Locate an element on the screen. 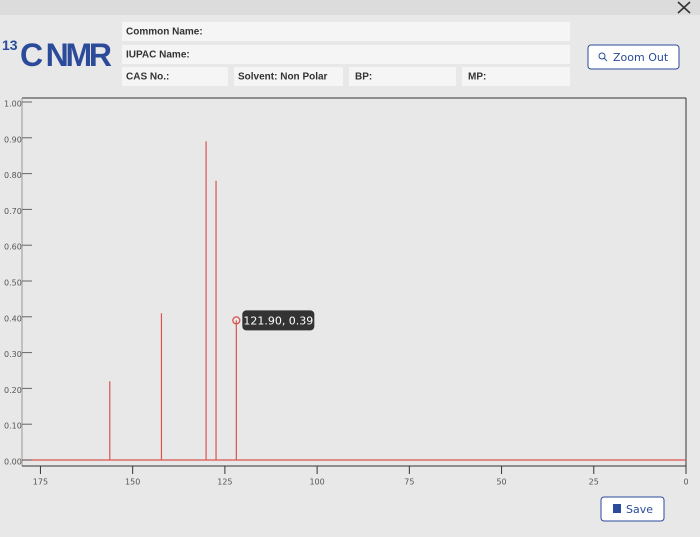  y-tick-label: 0.40 is located at coordinates (13, 318).